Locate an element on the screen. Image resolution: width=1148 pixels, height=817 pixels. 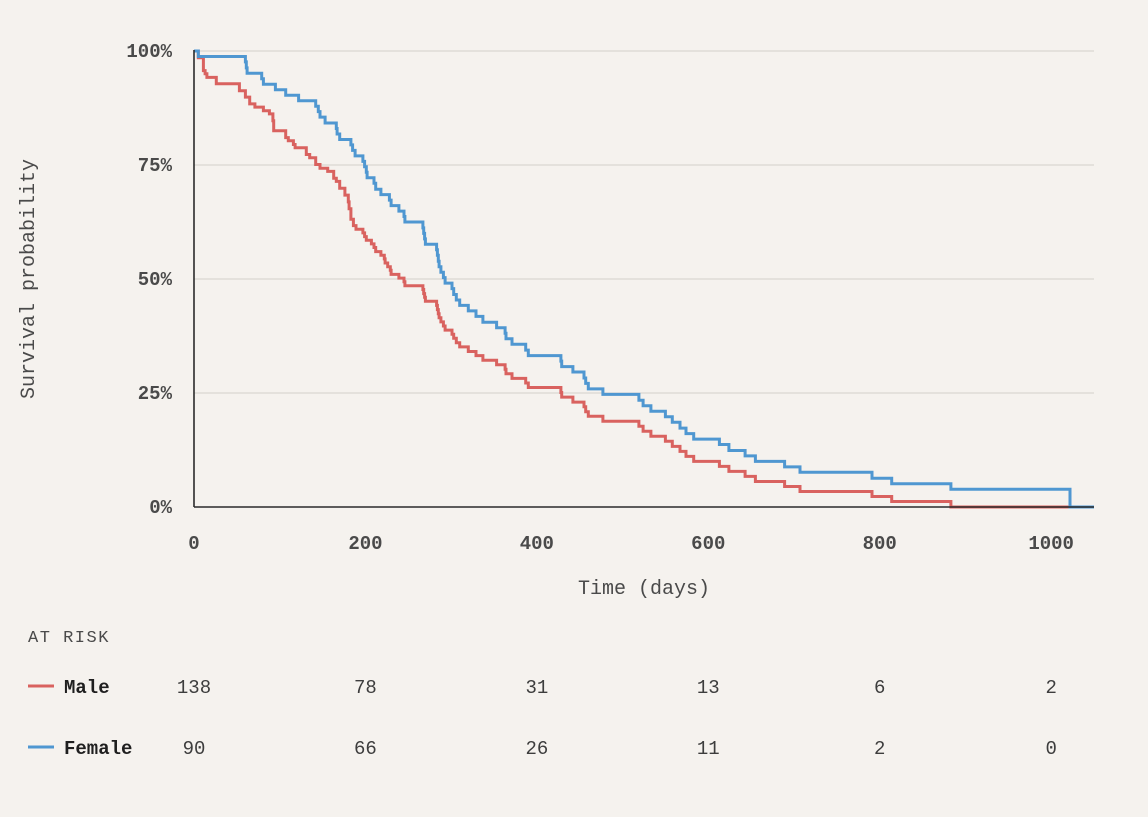
y-tick-label-0: 0% is located at coordinates (160, 508).